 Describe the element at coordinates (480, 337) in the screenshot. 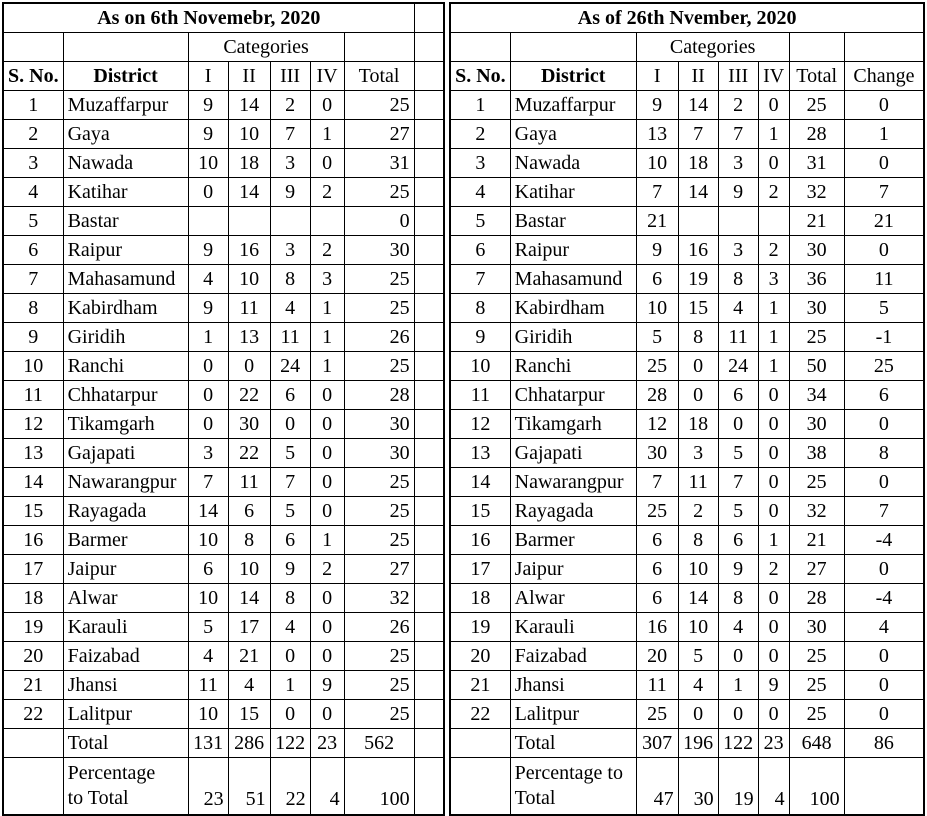

I see `sno-cell: 9` at that location.